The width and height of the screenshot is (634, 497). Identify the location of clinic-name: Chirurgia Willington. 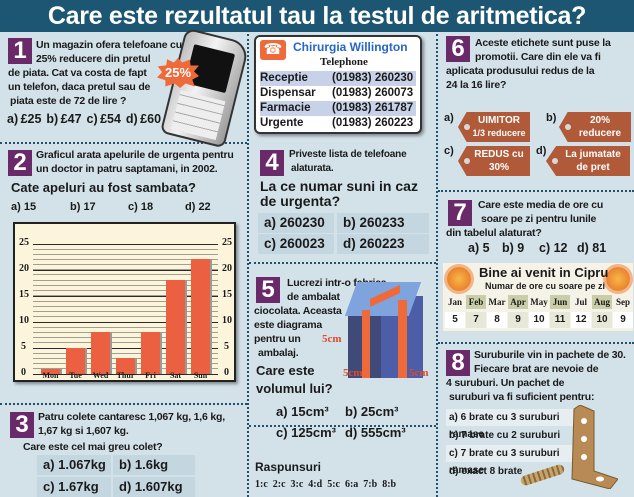
(350, 47).